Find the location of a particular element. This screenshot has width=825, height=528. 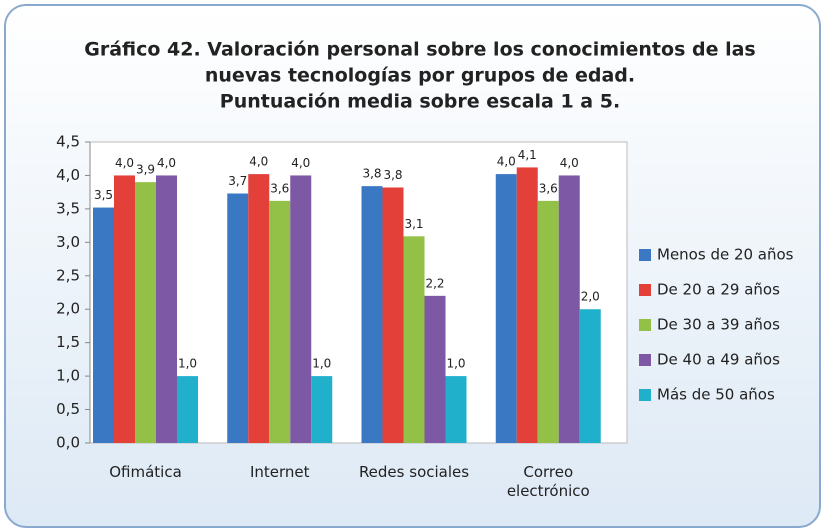

chart-title: nuevas tecnologías por grupos de edad. is located at coordinates (420, 76).